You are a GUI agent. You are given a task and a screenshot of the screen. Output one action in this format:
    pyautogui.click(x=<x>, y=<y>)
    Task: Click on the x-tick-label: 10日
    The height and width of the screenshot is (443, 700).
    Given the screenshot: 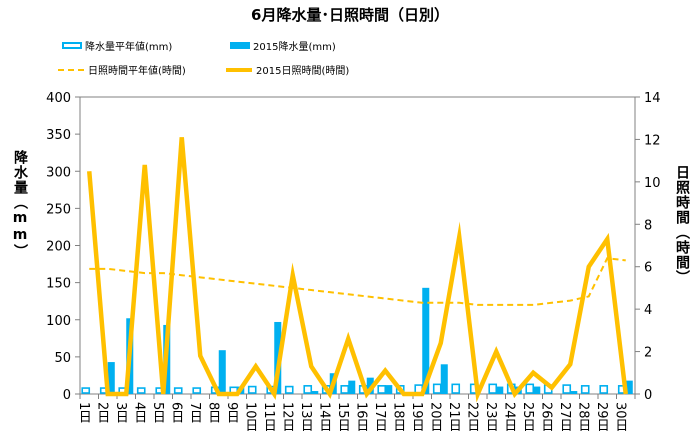 What is the action you would take?
    pyautogui.click(x=249, y=417)
    